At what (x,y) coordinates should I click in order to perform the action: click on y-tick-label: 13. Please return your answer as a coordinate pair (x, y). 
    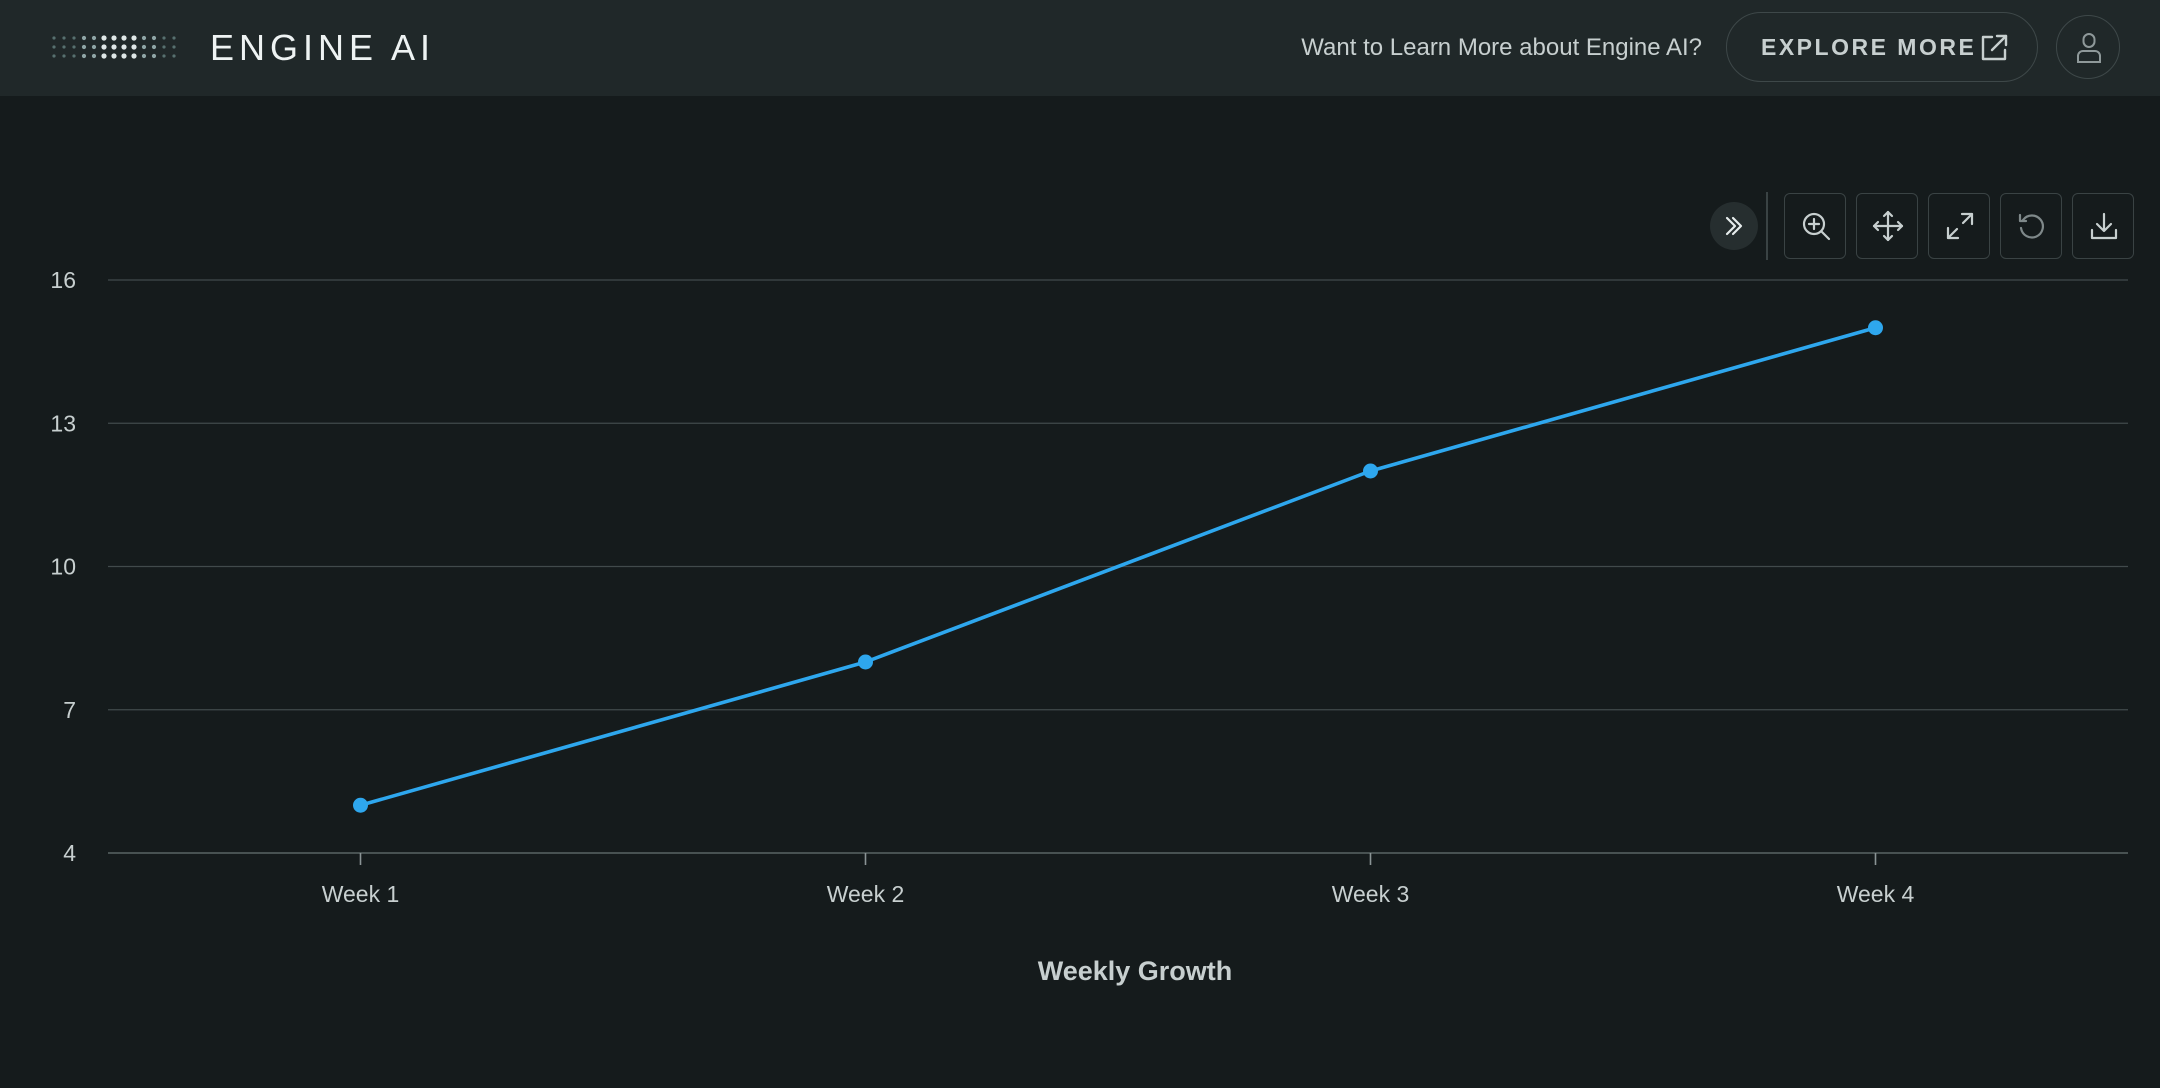
    Looking at the image, I should click on (63, 423).